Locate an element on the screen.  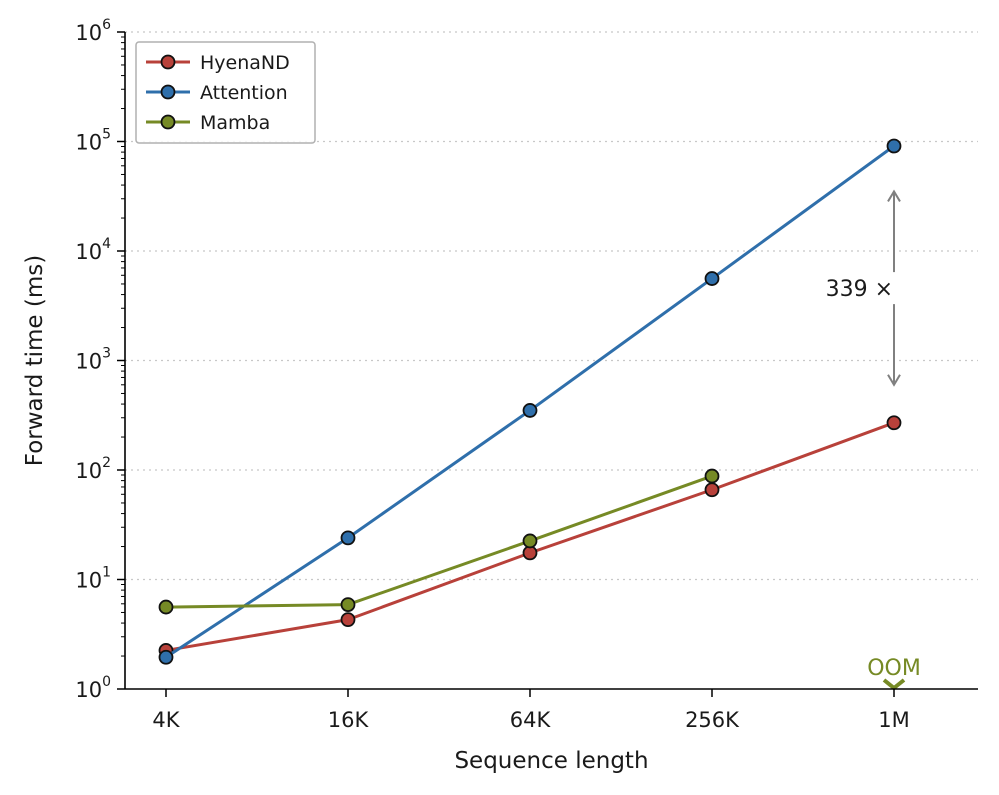
legend-item-attention: Attention is located at coordinates (217, 93).